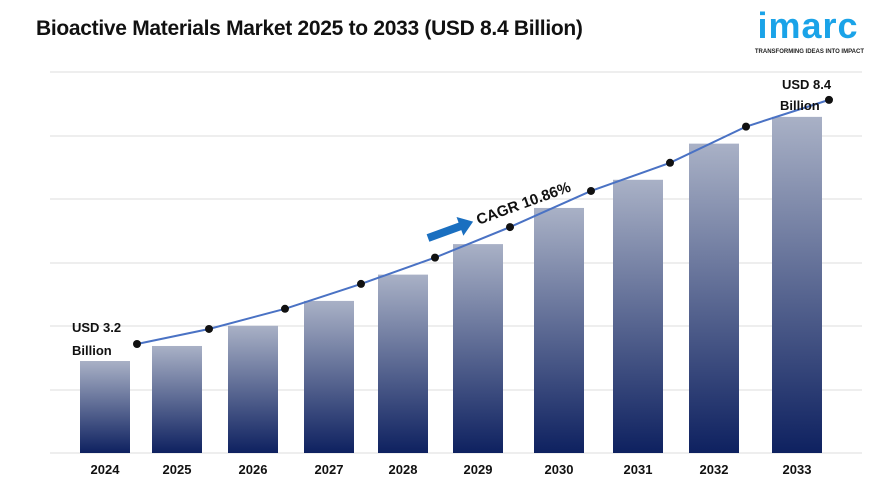  Describe the element at coordinates (714, 298) in the screenshot. I see `bar-2032` at that location.